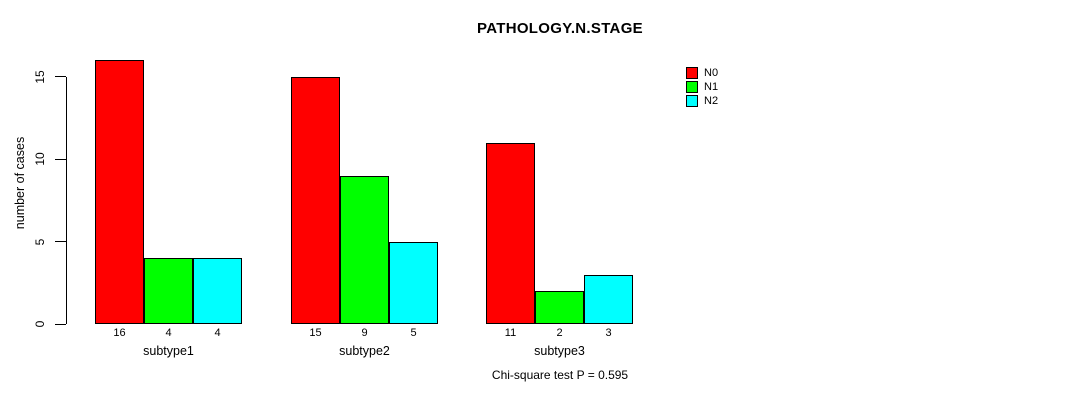 This screenshot has width=1090, height=400. I want to click on chart-title: PATHOLOGY.N.STAGE, so click(560, 28).